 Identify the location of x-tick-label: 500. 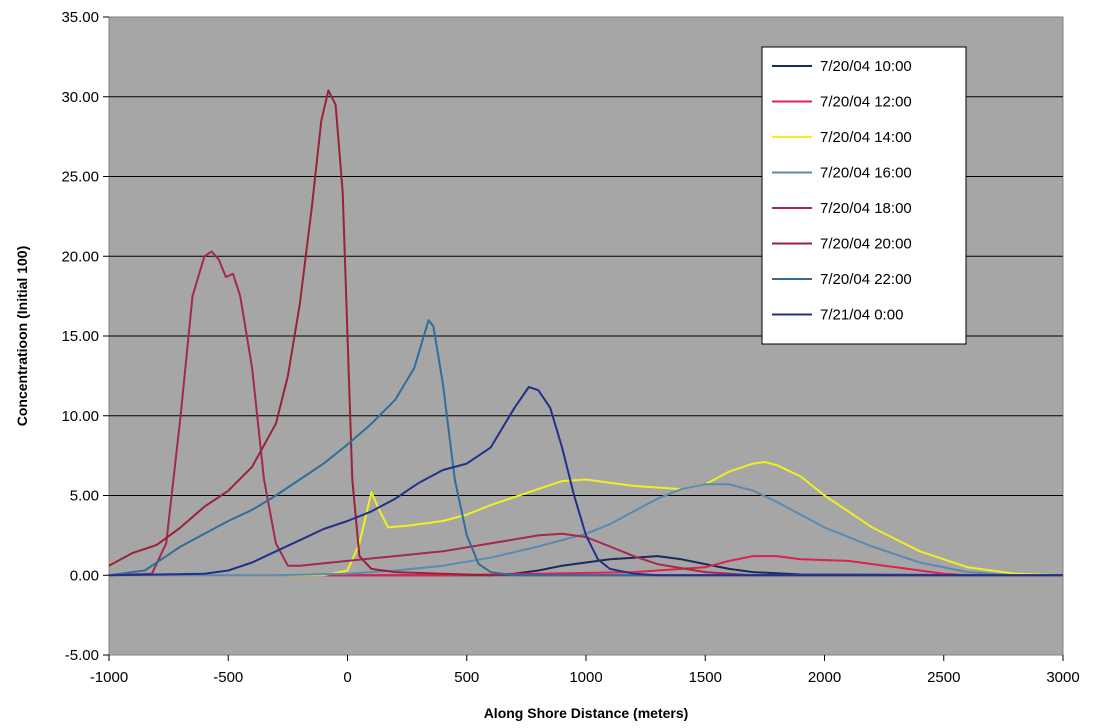
(466, 677).